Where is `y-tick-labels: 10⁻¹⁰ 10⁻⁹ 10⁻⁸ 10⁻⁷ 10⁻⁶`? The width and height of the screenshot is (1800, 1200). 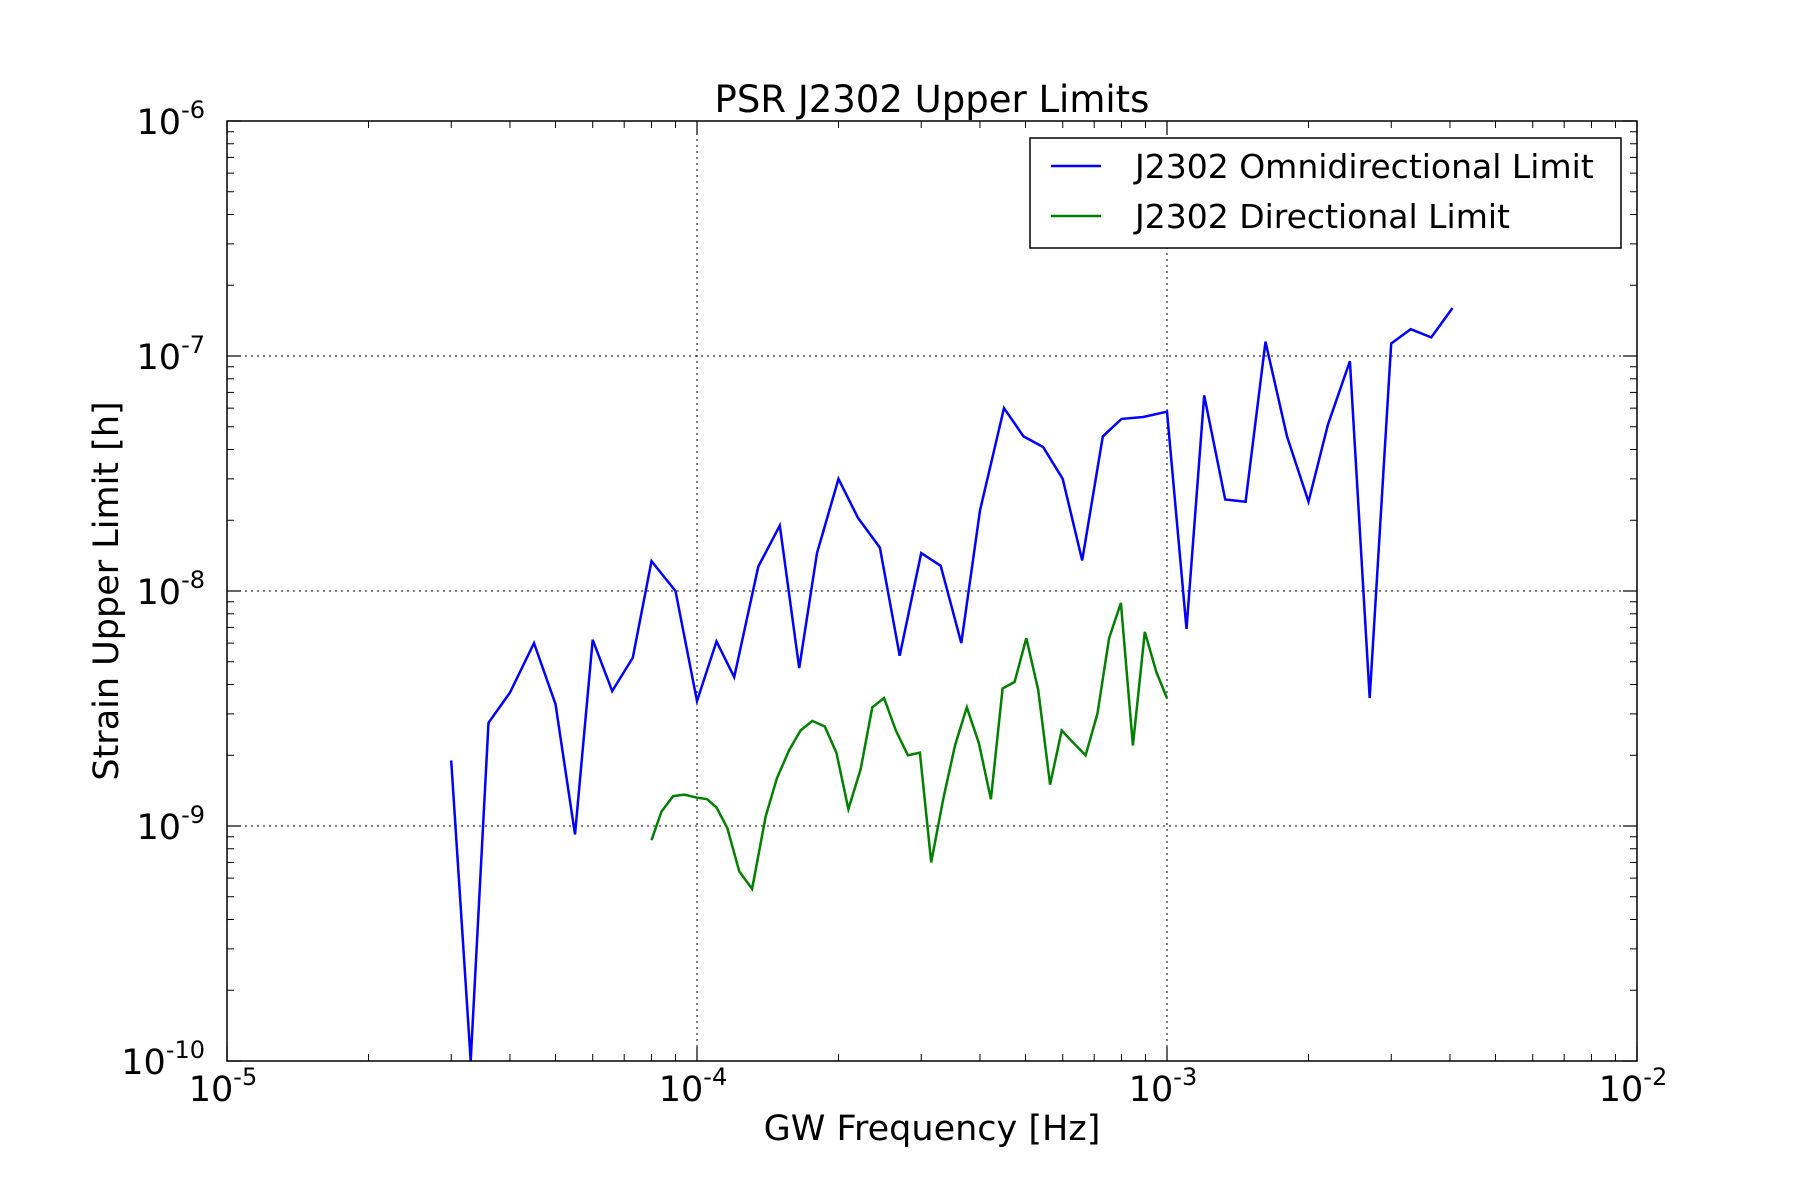
y-tick-labels: 10⁻¹⁰ 10⁻⁹ 10⁻⁸ 10⁻⁷ 10⁻⁶ is located at coordinates (163, 589).